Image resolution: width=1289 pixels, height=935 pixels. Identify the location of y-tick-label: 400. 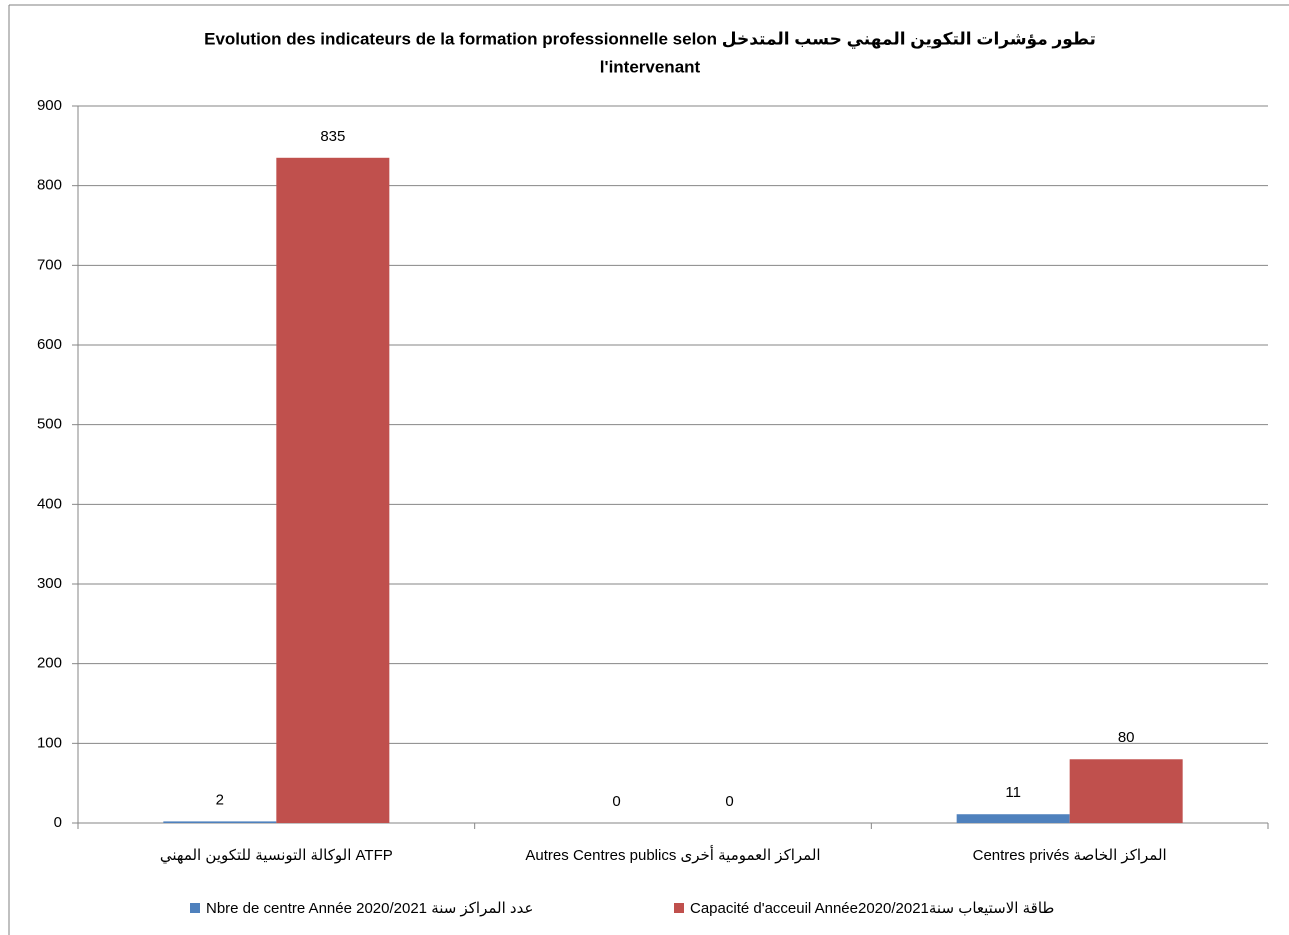
(49, 503).